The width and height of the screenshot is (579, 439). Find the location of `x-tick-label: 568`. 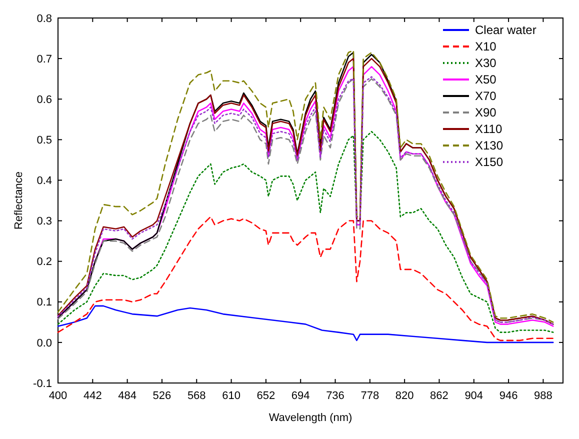

x-tick-label: 568 is located at coordinates (196, 396).